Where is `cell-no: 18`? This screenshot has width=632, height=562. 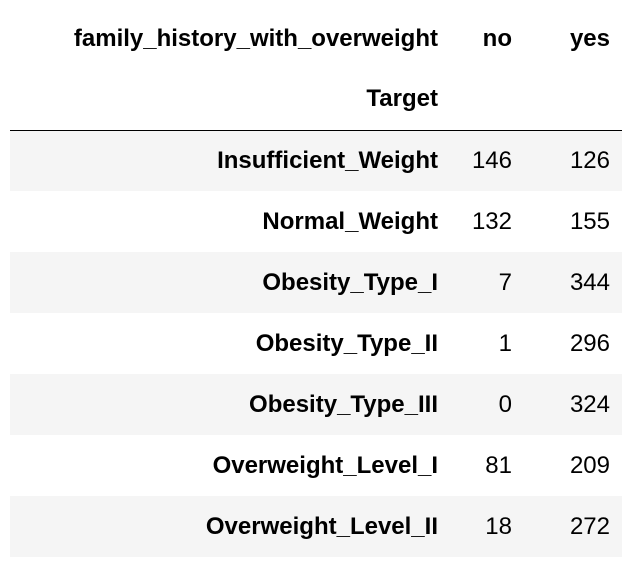 cell-no: 18 is located at coordinates (498, 526).